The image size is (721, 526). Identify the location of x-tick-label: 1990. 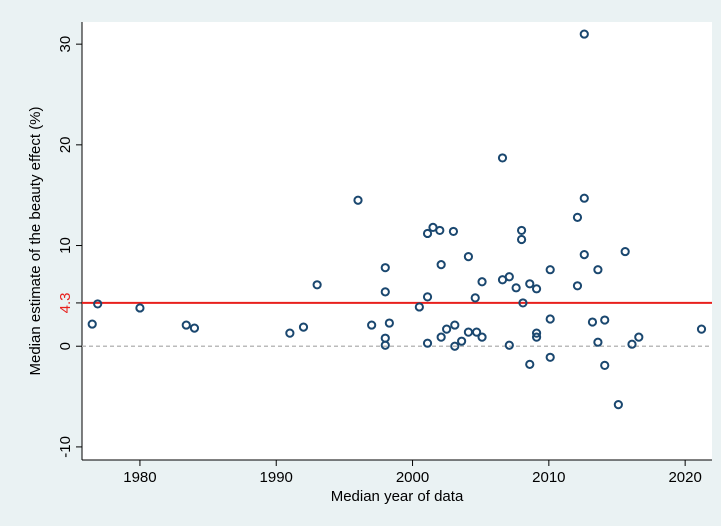
(276, 477).